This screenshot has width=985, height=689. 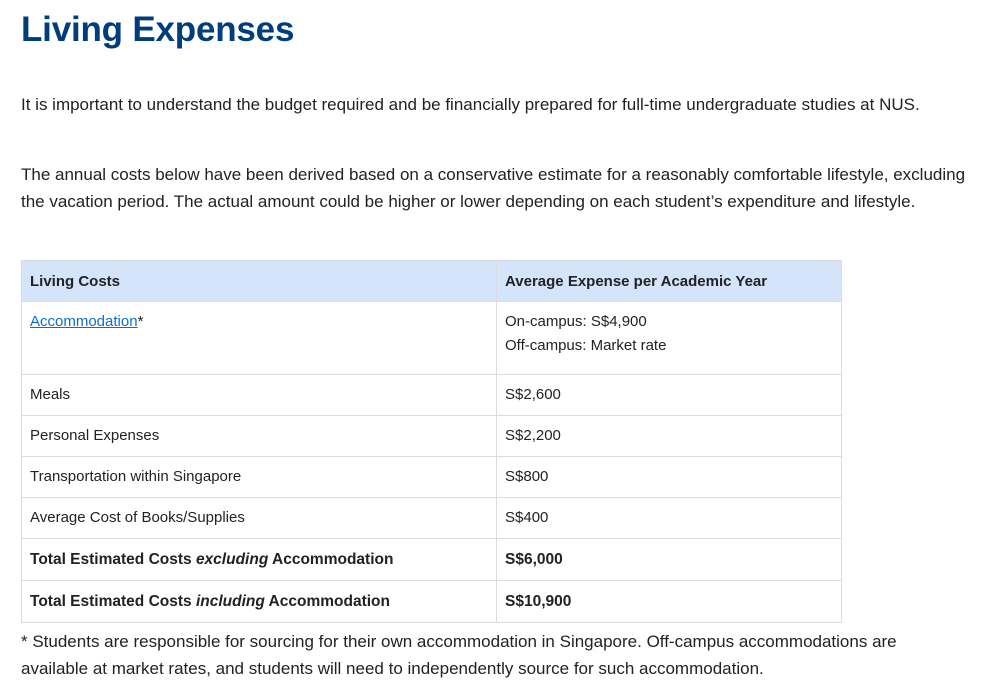 I want to click on footnote-marker: *, so click(x=140, y=321).